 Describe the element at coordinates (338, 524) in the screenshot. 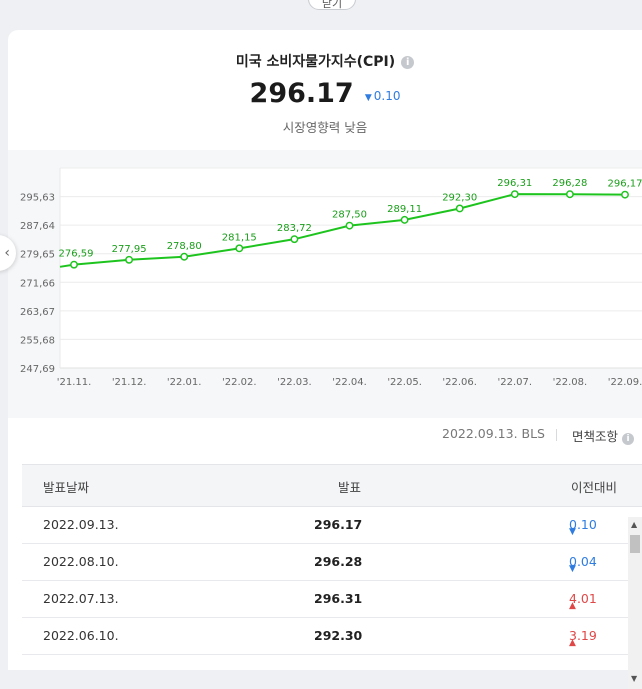

I see `row-value: 296.17` at that location.